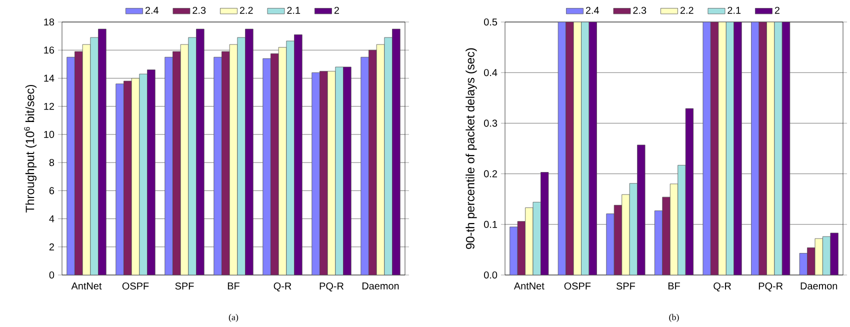 The image size is (850, 327). What do you see at coordinates (490, 174) in the screenshot?
I see `y-tick-label: 0.2` at bounding box center [490, 174].